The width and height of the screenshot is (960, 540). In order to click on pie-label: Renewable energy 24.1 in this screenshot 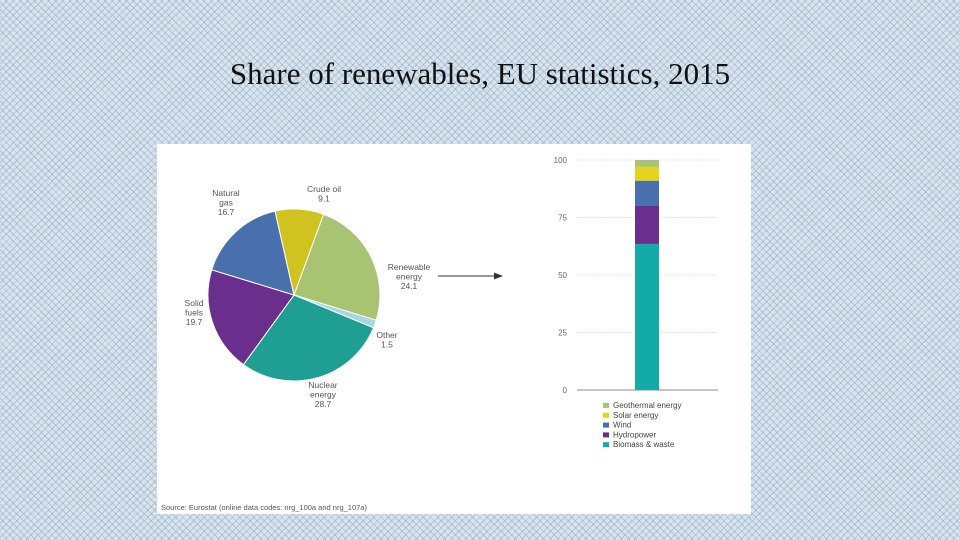, I will do `click(409, 276)`.